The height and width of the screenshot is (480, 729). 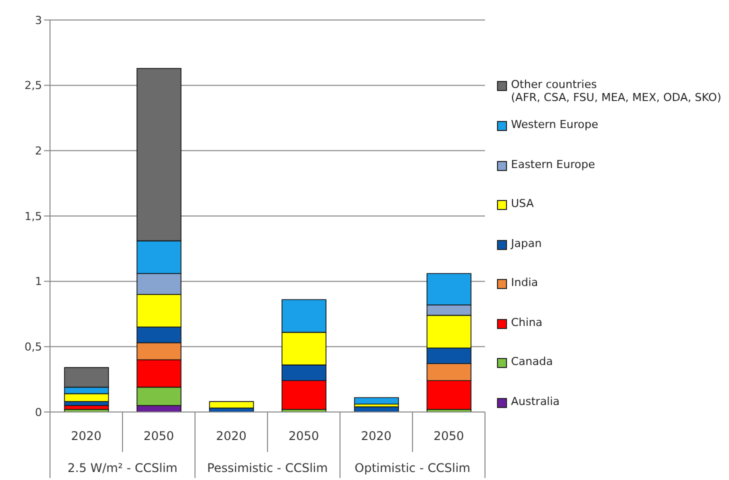 What do you see at coordinates (412, 468) in the screenshot?
I see `text: Optimistic - CCSlim` at bounding box center [412, 468].